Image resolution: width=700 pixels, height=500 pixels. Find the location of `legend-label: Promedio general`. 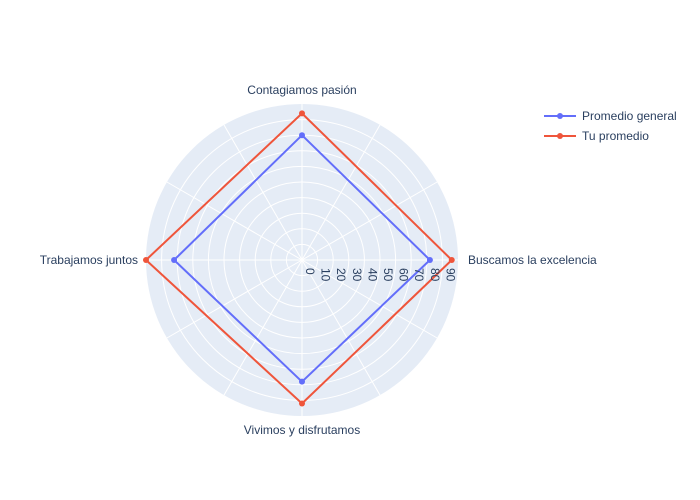

legend-label: Promedio general is located at coordinates (629, 116).